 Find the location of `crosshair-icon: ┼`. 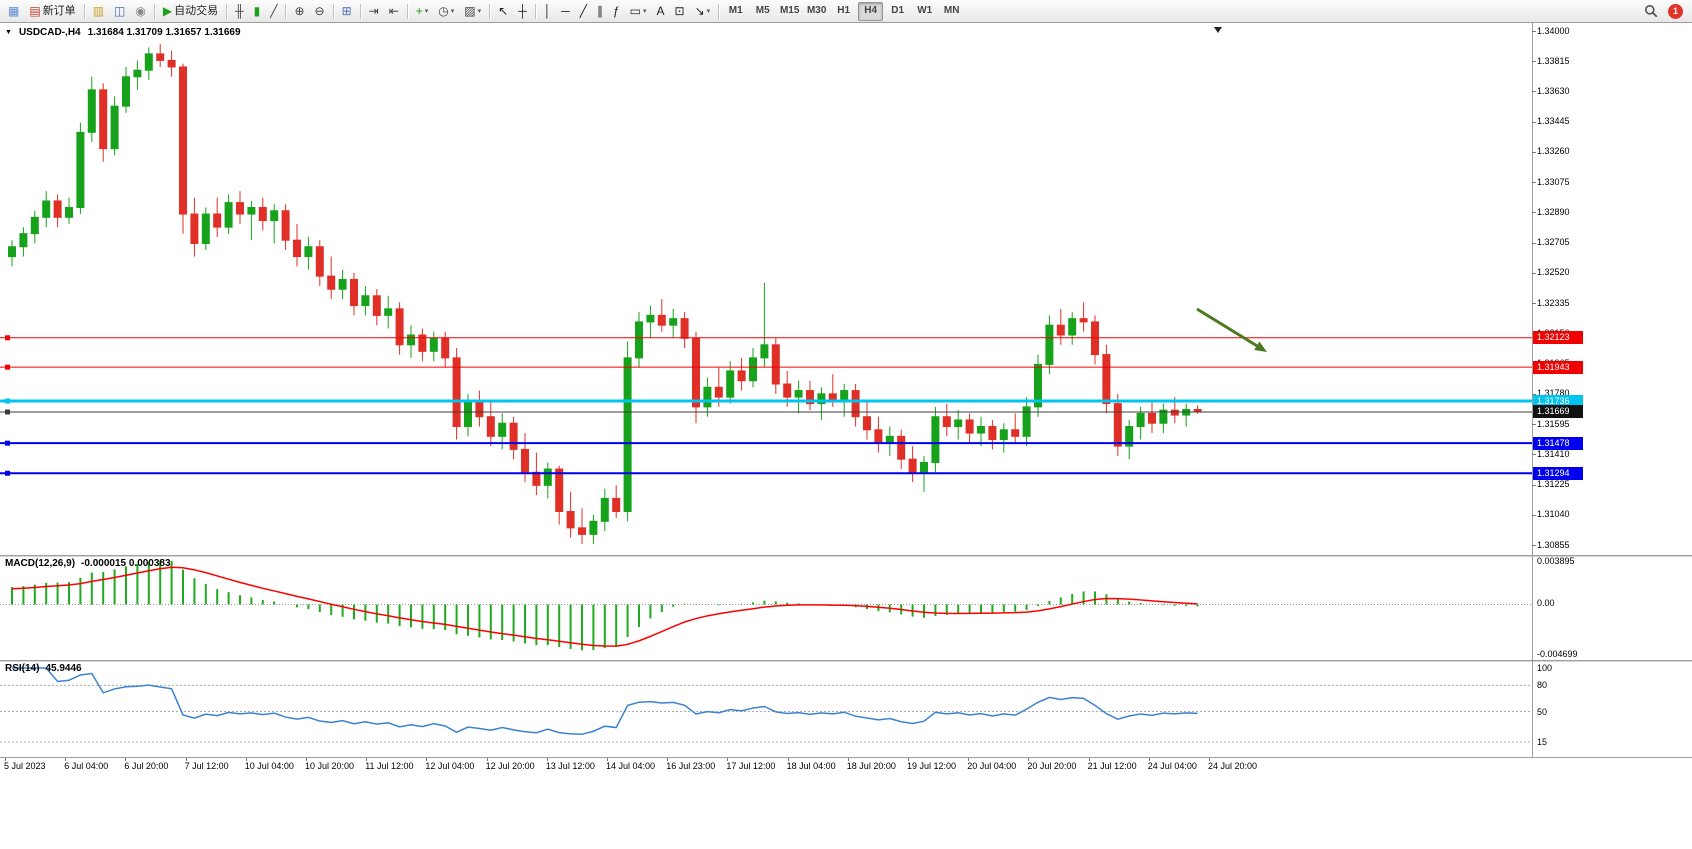

crosshair-icon: ┼ is located at coordinates (522, 11).